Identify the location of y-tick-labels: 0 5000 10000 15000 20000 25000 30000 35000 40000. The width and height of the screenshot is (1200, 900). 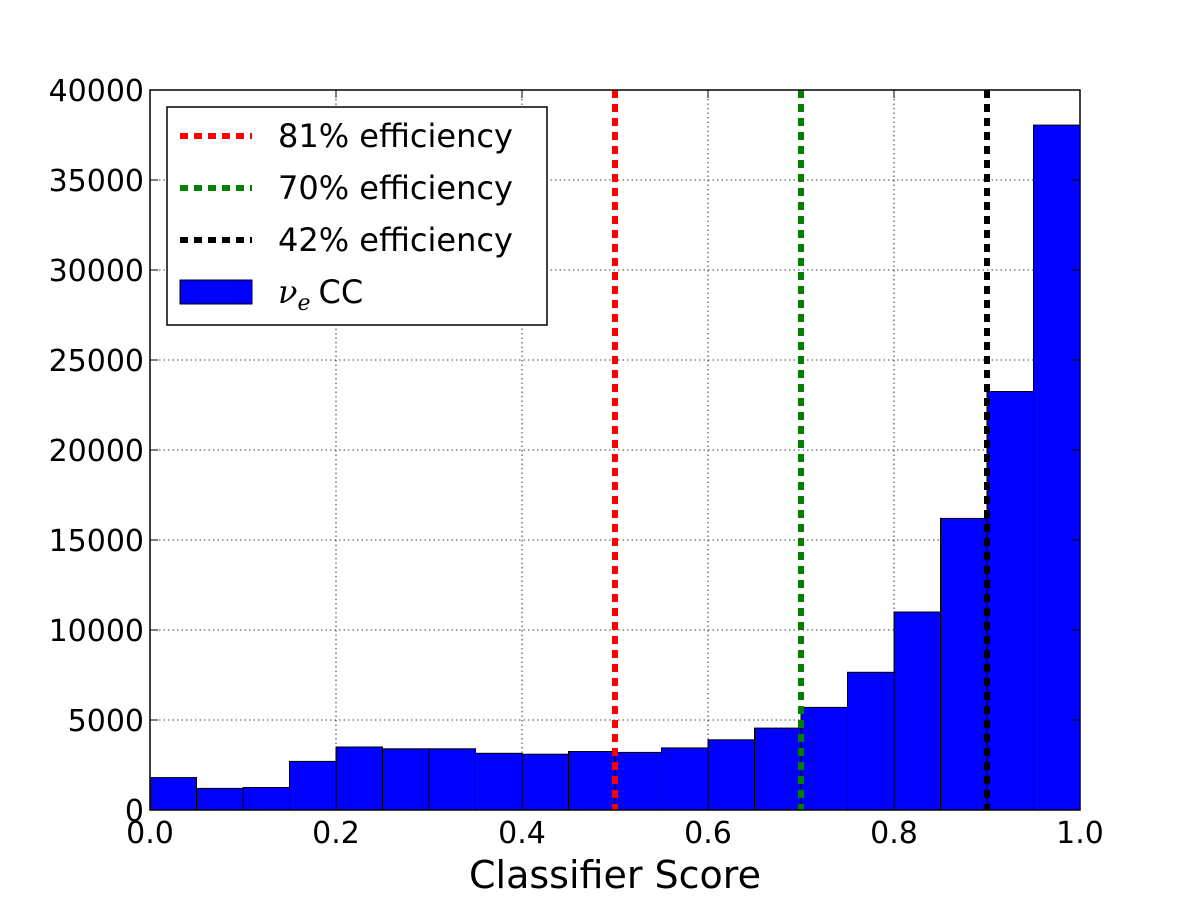
(96, 451).